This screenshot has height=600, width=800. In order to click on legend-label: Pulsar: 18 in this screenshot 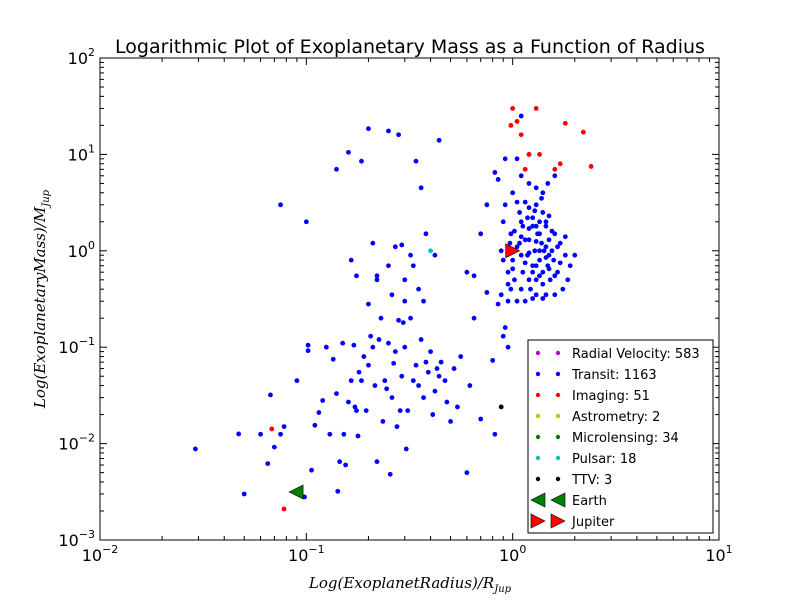, I will do `click(604, 459)`.